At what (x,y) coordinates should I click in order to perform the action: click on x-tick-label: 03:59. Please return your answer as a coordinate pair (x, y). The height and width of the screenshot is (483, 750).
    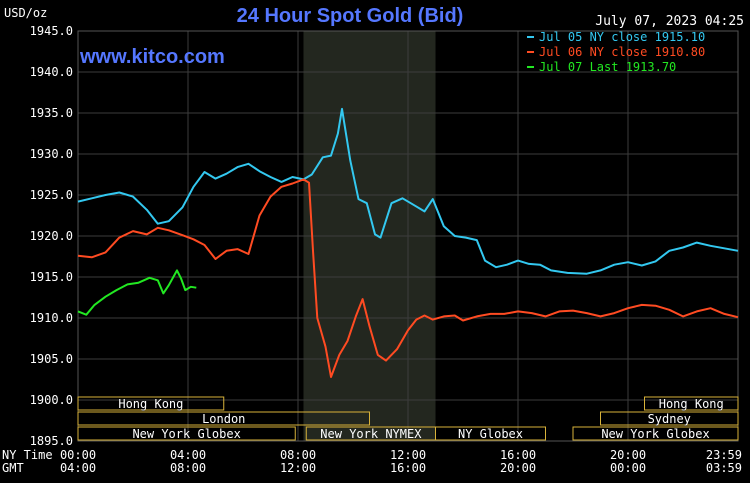
    Looking at the image, I should click on (724, 468).